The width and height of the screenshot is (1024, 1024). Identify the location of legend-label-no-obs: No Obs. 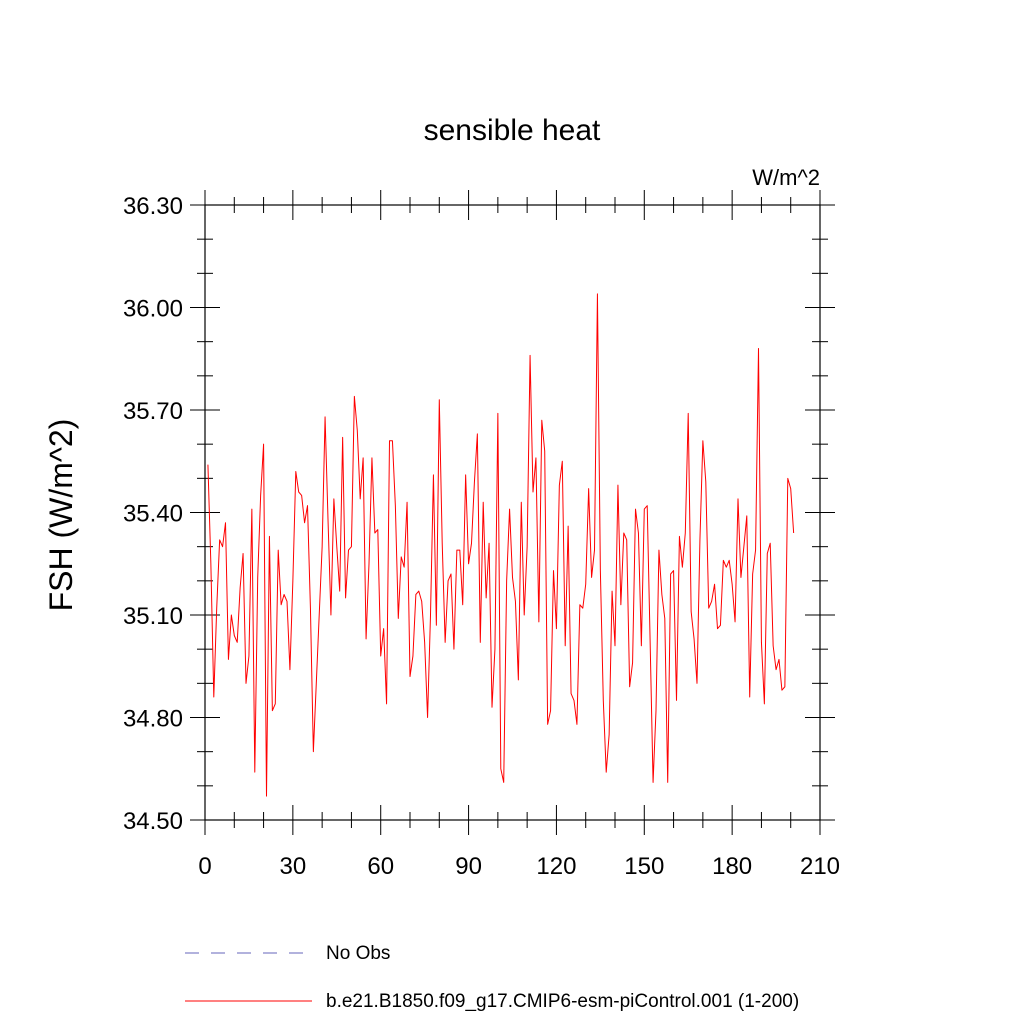
(358, 953).